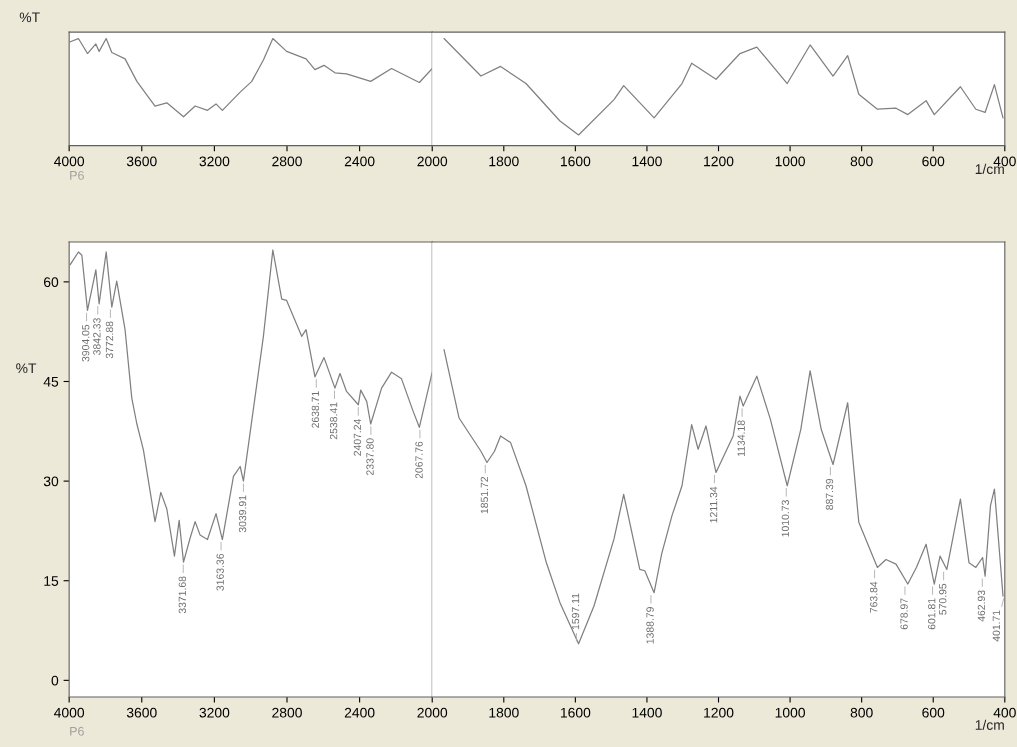  I want to click on annotation: 570.95, so click(943, 599).